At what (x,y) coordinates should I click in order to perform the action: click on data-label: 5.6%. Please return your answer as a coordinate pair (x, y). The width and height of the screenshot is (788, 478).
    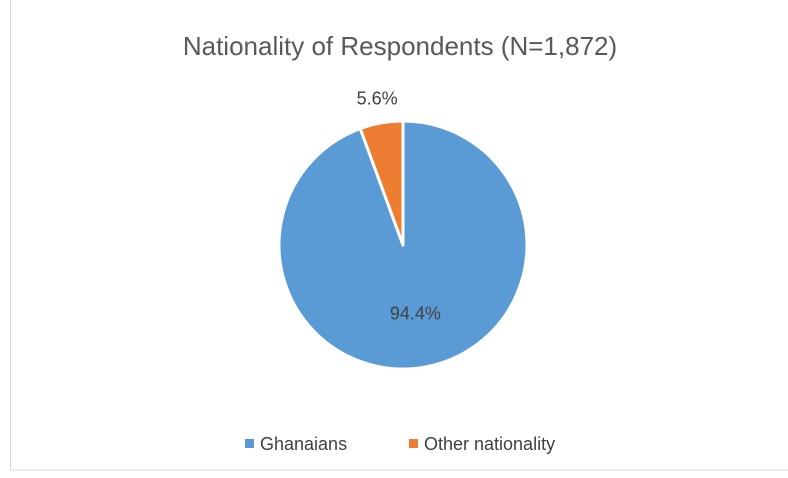
    Looking at the image, I should click on (377, 98).